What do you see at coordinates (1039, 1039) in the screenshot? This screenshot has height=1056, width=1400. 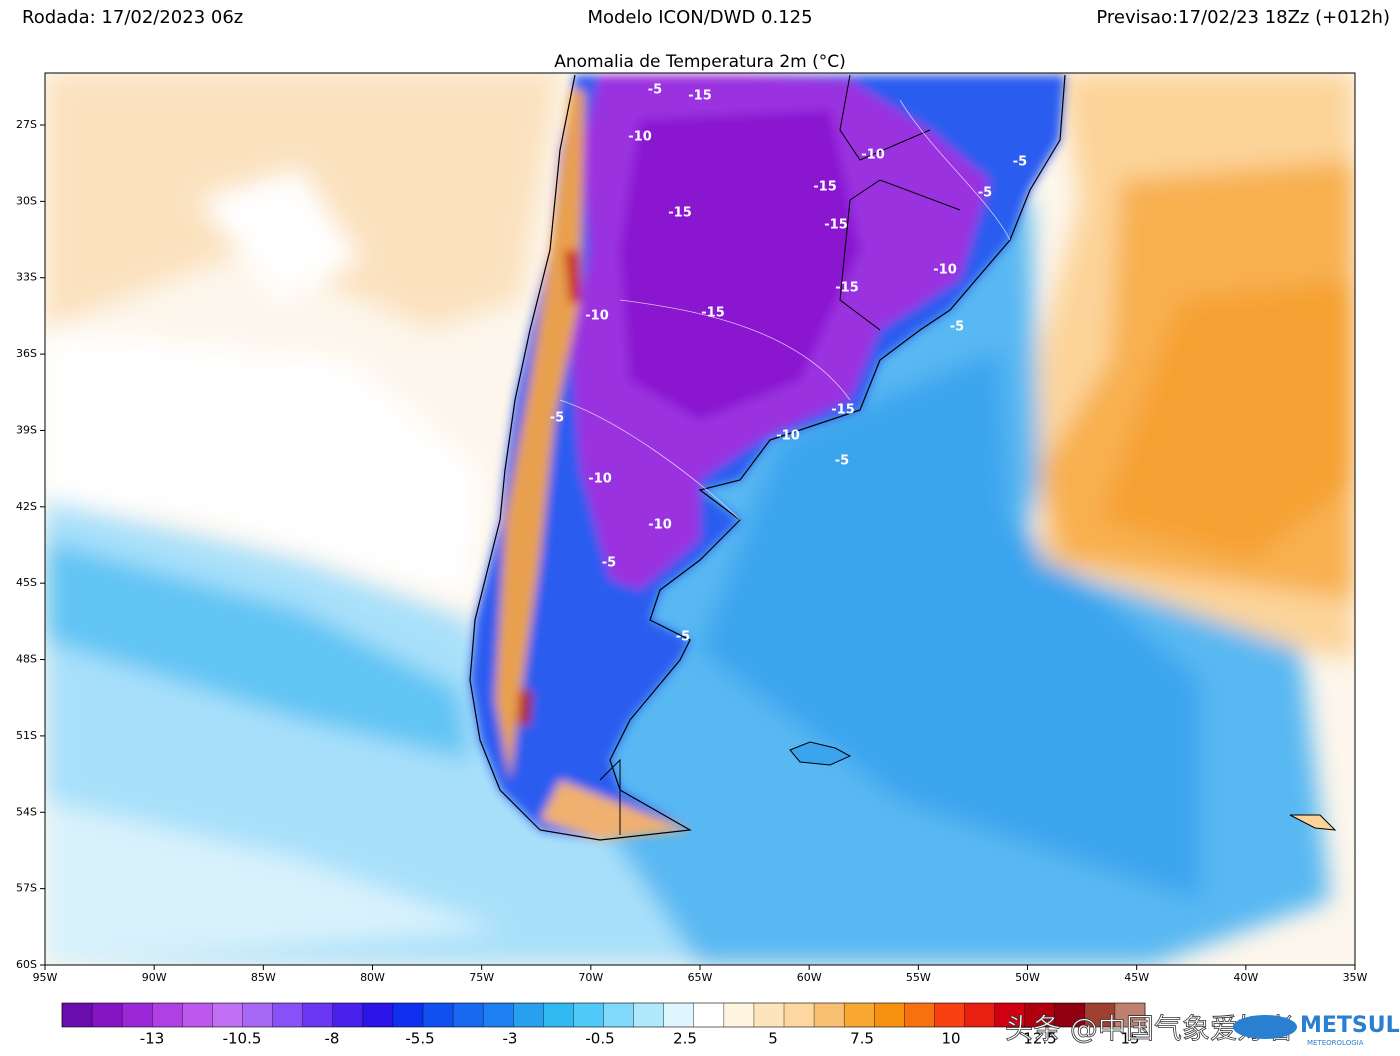 I see `colorbar-label: 12.5` at bounding box center [1039, 1039].